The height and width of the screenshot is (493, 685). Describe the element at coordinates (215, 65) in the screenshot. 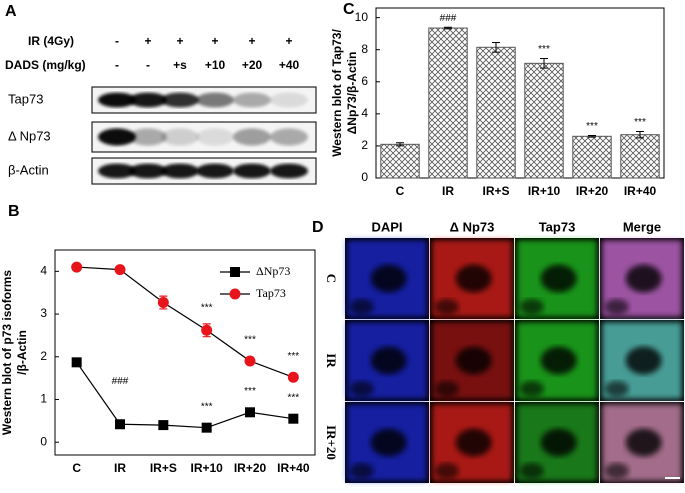

I see `dads-sign: +10` at that location.